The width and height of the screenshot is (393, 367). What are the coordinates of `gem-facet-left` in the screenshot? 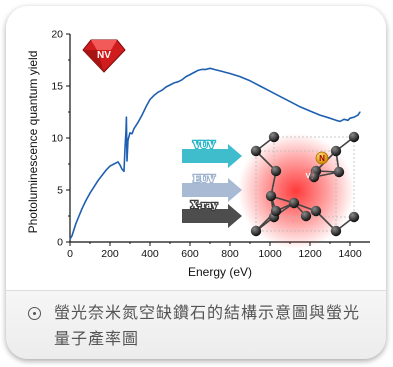 It's located at (93, 61).